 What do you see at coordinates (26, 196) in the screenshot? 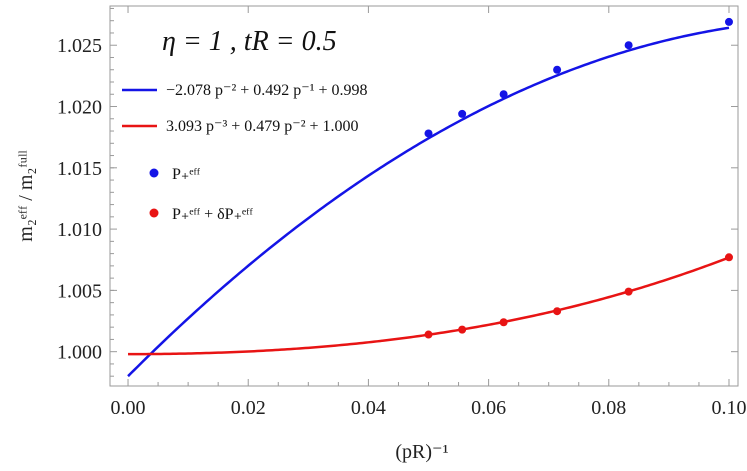
I see `y-axis-title: m₂ᵉᶠᶠ / m₂ᶠᵘˡˡ` at bounding box center [26, 196].